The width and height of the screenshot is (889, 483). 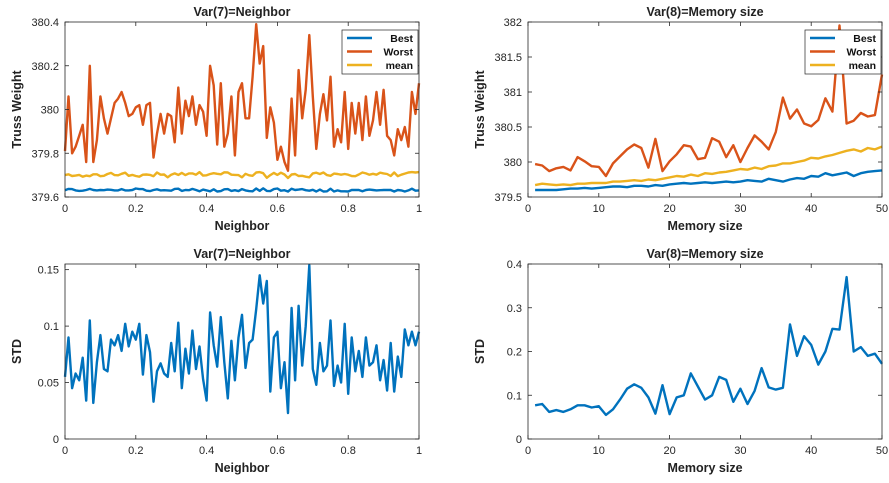 What do you see at coordinates (514, 353) in the screenshot?
I see `y-tick-label: 0.2` at bounding box center [514, 353].